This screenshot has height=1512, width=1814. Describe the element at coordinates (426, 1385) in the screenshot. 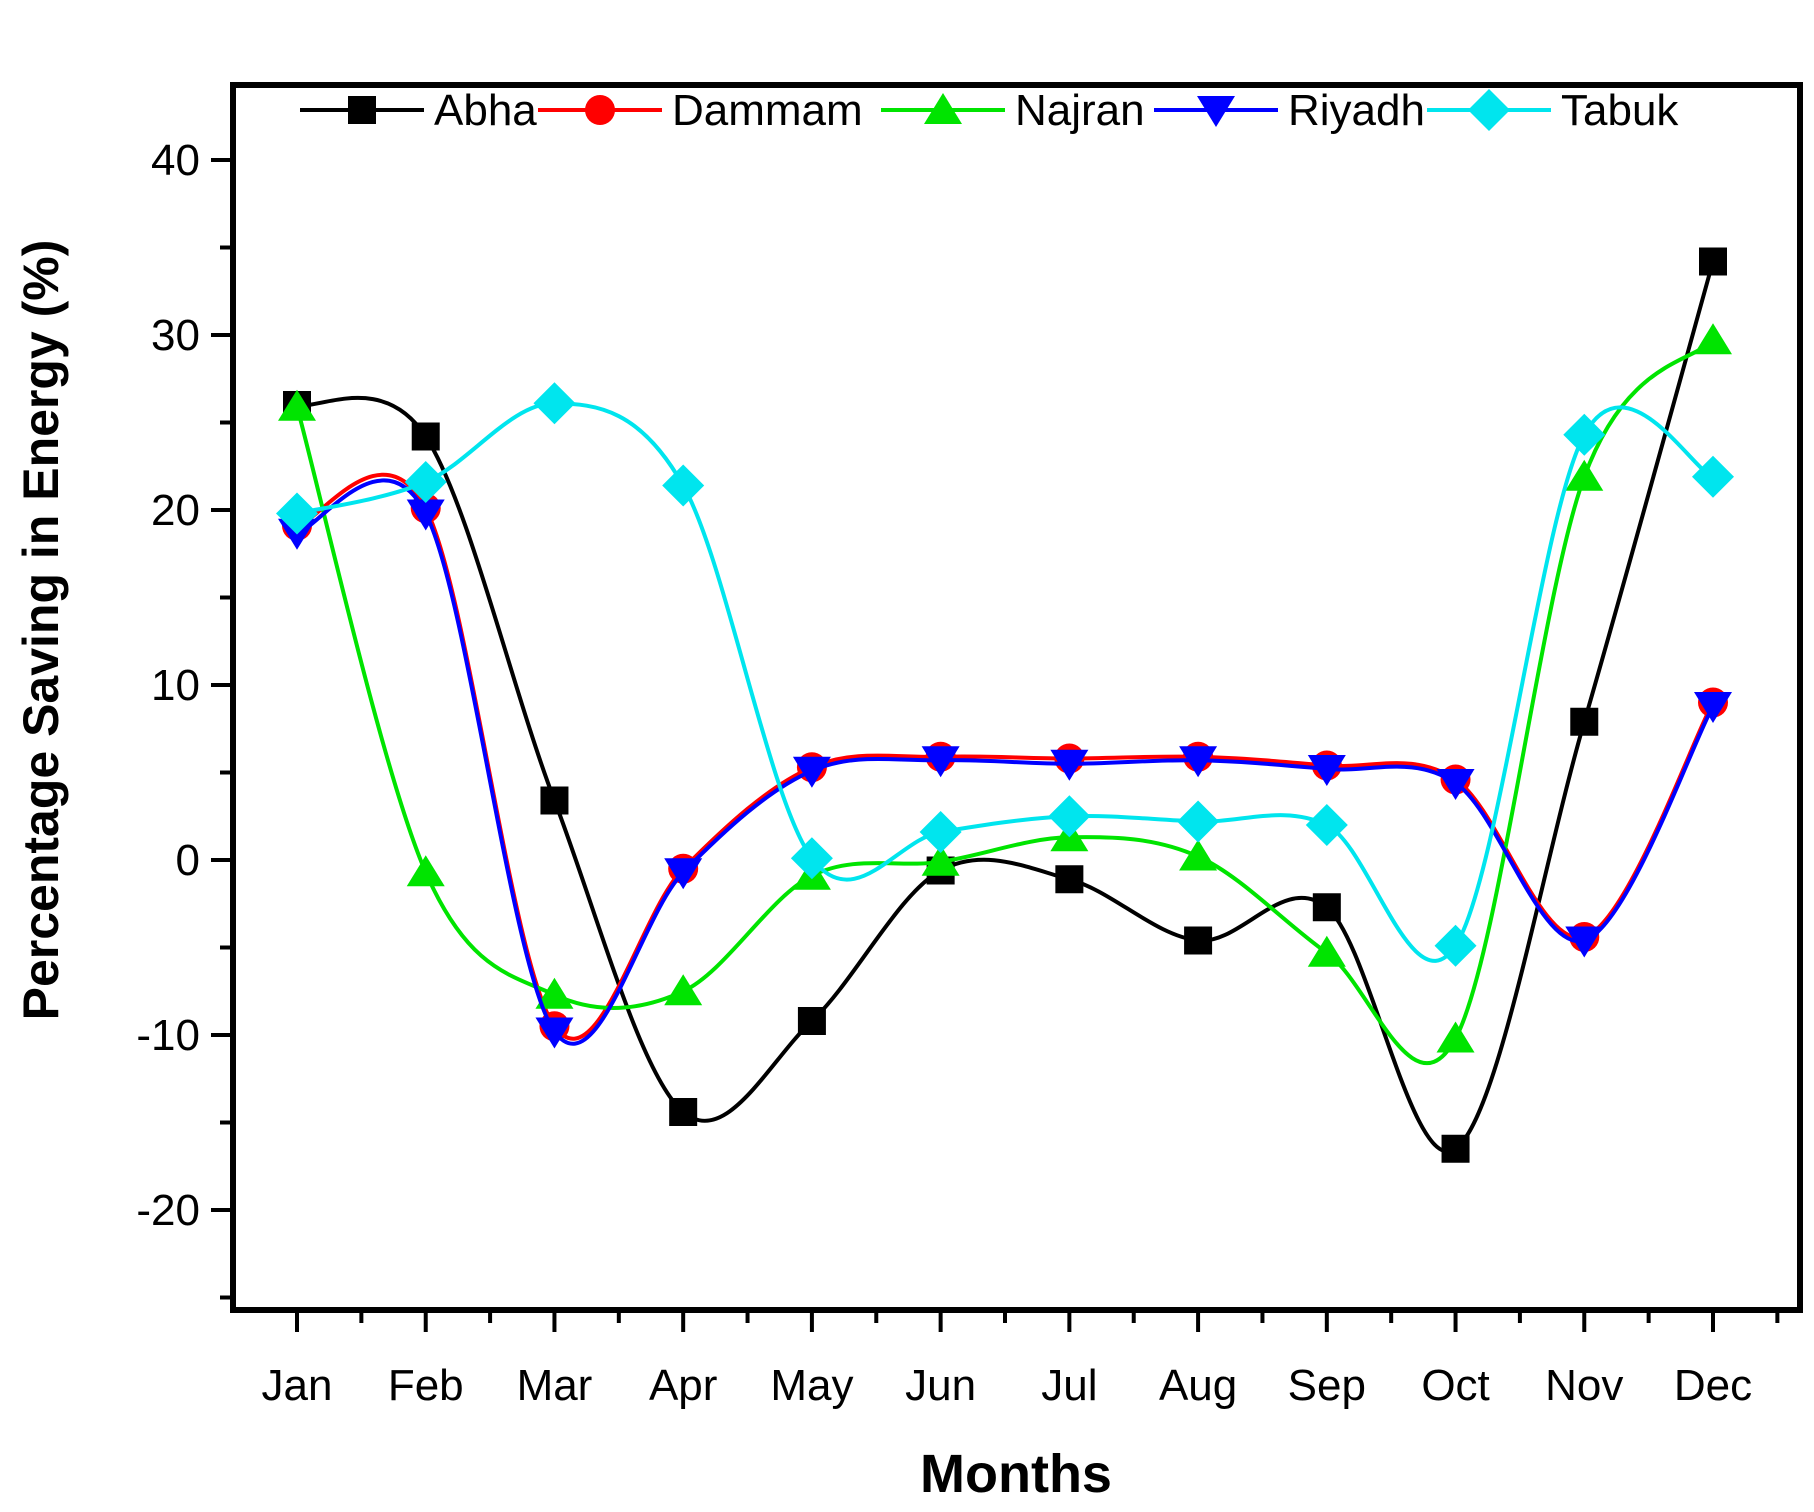

I see `x-tick-label: Feb` at that location.